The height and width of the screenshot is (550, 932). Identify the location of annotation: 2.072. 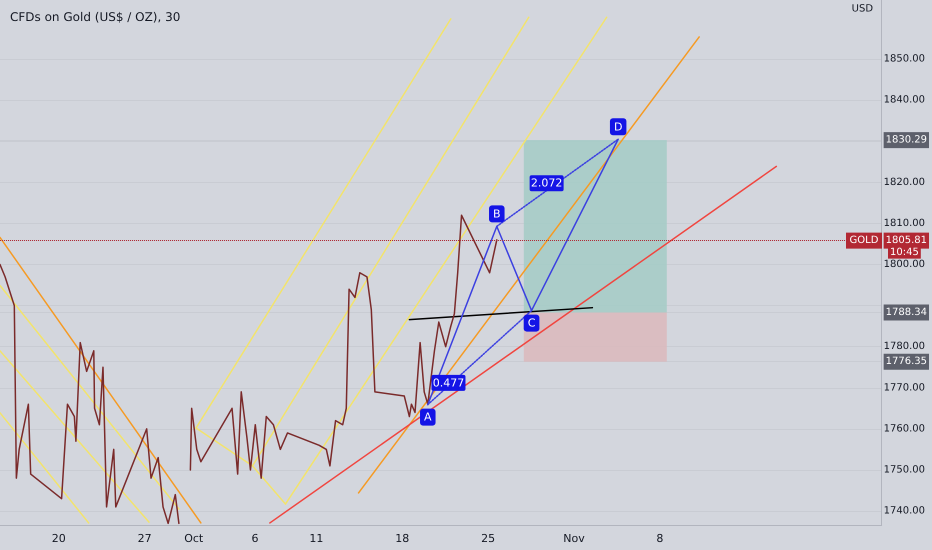
(546, 183).